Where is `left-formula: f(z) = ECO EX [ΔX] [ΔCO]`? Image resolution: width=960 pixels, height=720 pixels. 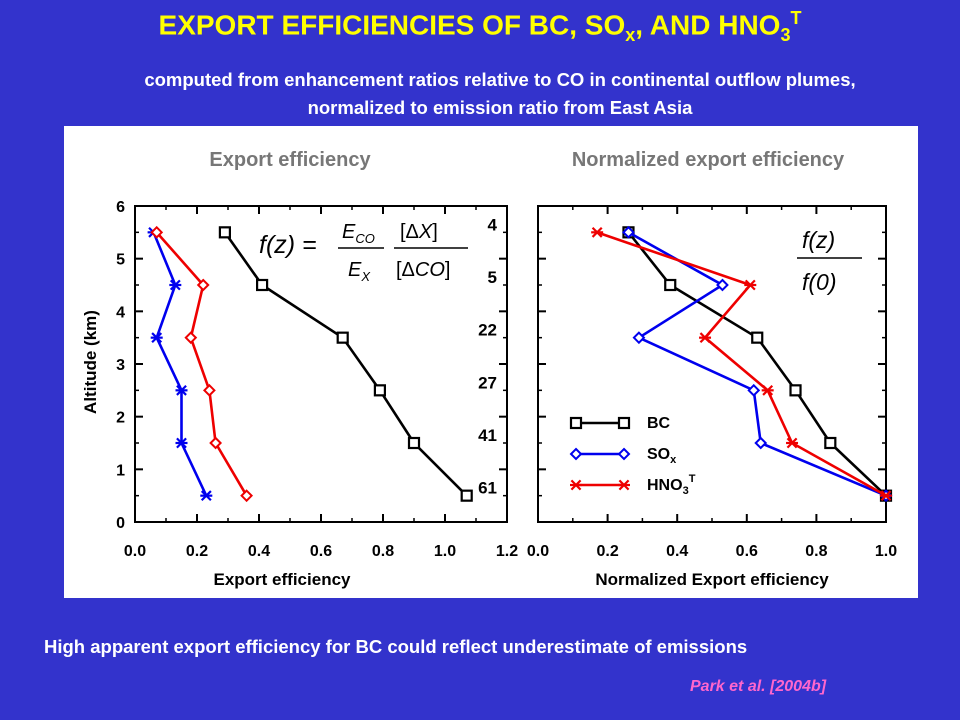 left-formula: f(z) = ECO EX [ΔX] [ΔCO] is located at coordinates (363, 252).